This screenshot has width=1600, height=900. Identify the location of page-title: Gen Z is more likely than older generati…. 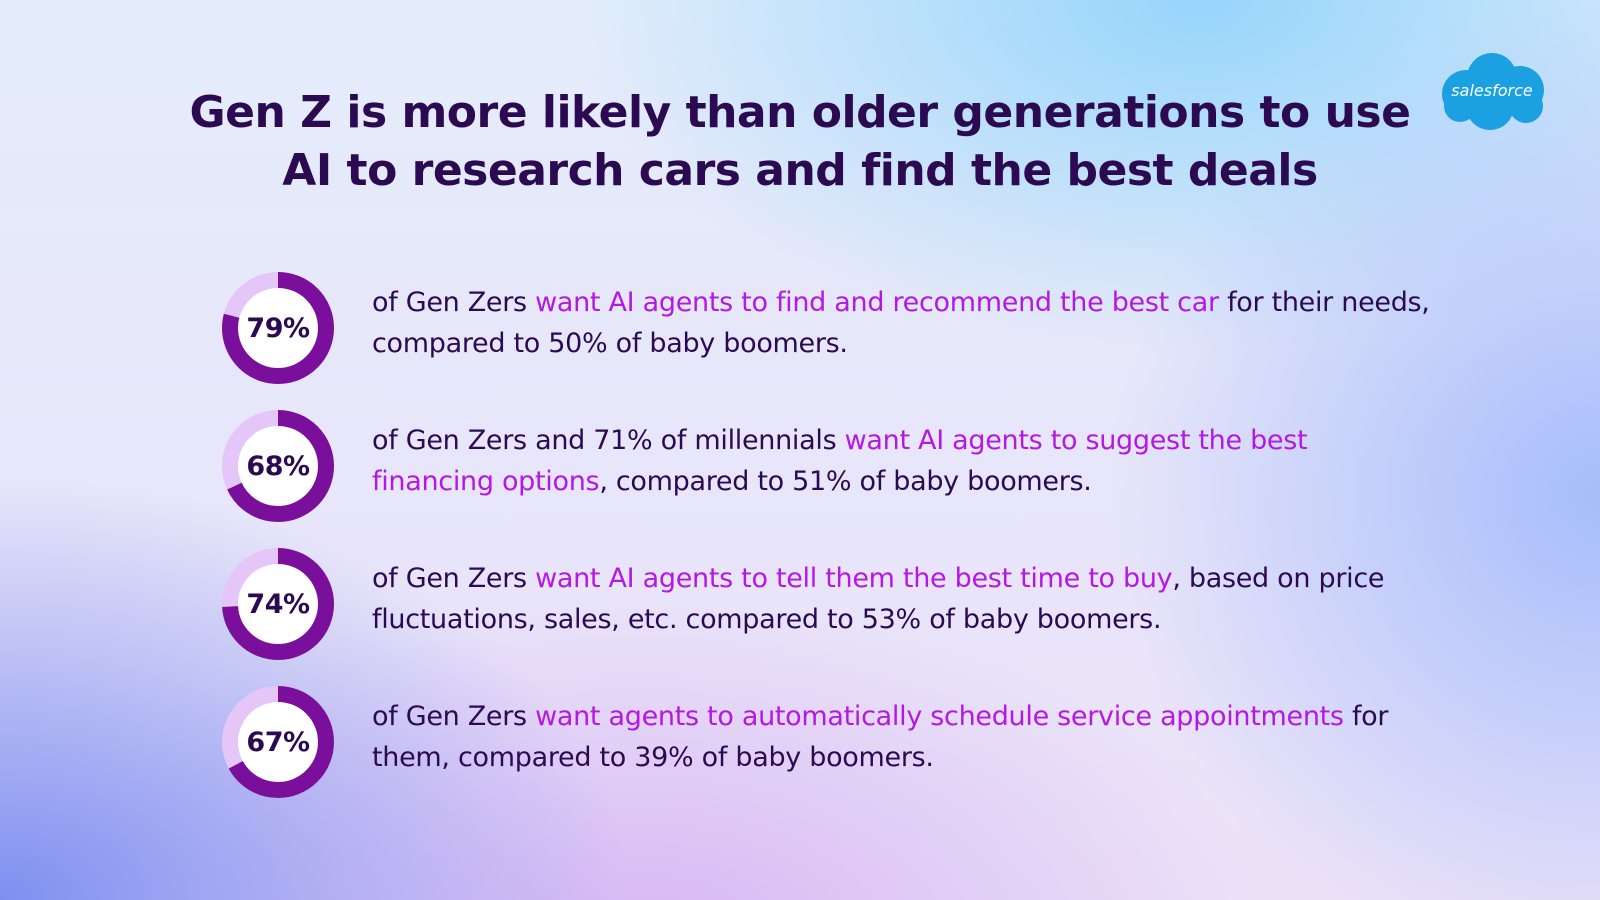
(800, 141).